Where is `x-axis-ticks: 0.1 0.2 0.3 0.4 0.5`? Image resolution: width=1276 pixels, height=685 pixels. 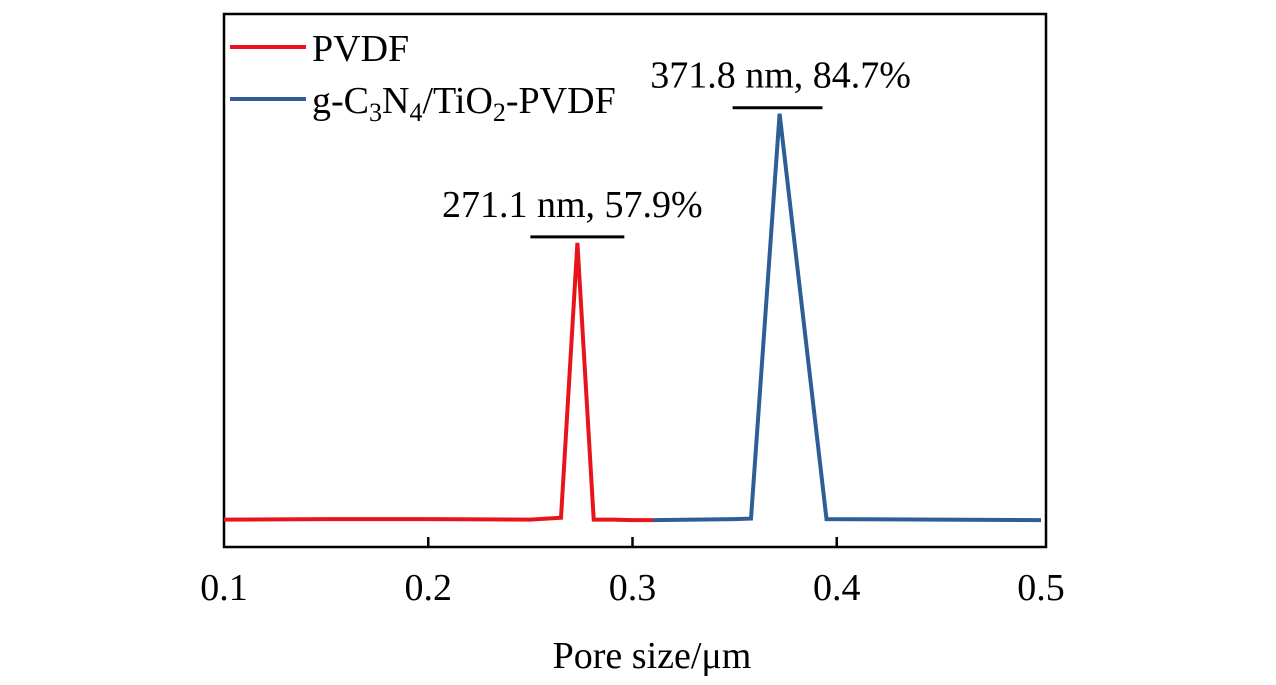
x-axis-ticks: 0.1 0.2 0.3 0.4 0.5 is located at coordinates (632, 573).